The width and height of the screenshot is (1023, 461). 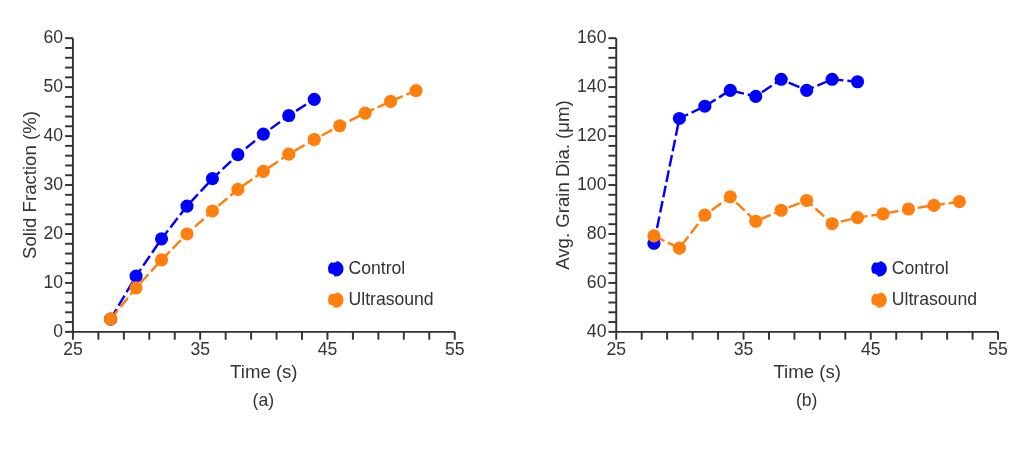 I want to click on y-tick-label: 120, so click(x=592, y=134).